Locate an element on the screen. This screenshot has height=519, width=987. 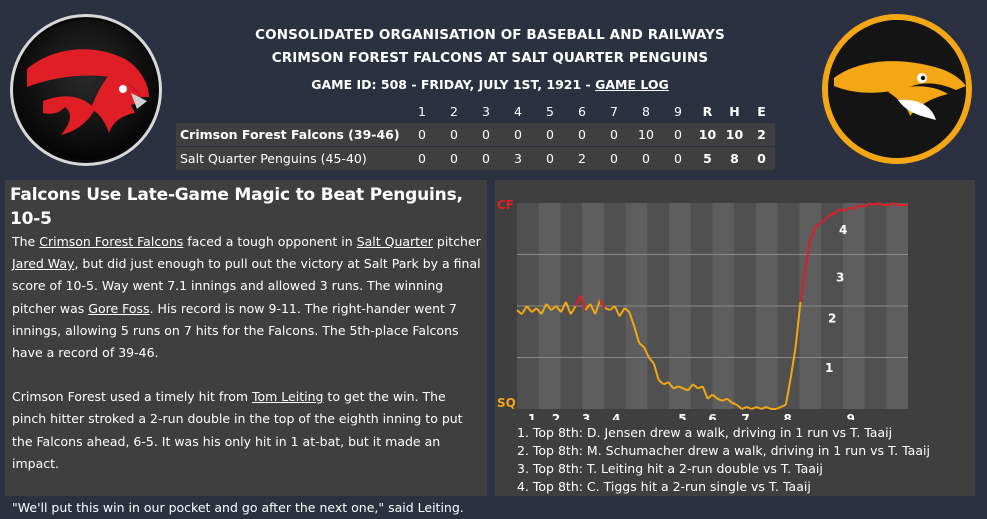
player-team-link: Jared Way is located at coordinates (43, 264).